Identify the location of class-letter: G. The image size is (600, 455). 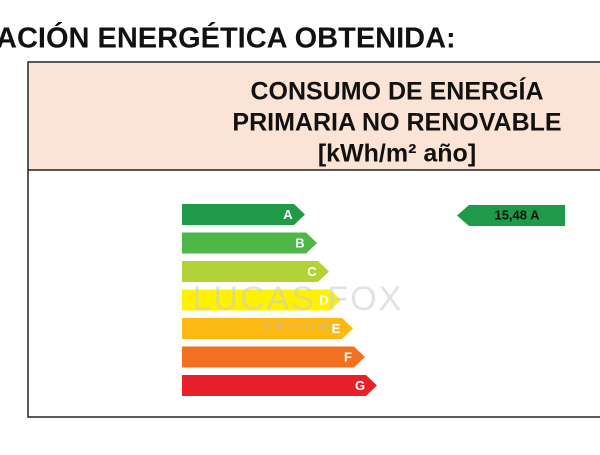
(360, 385).